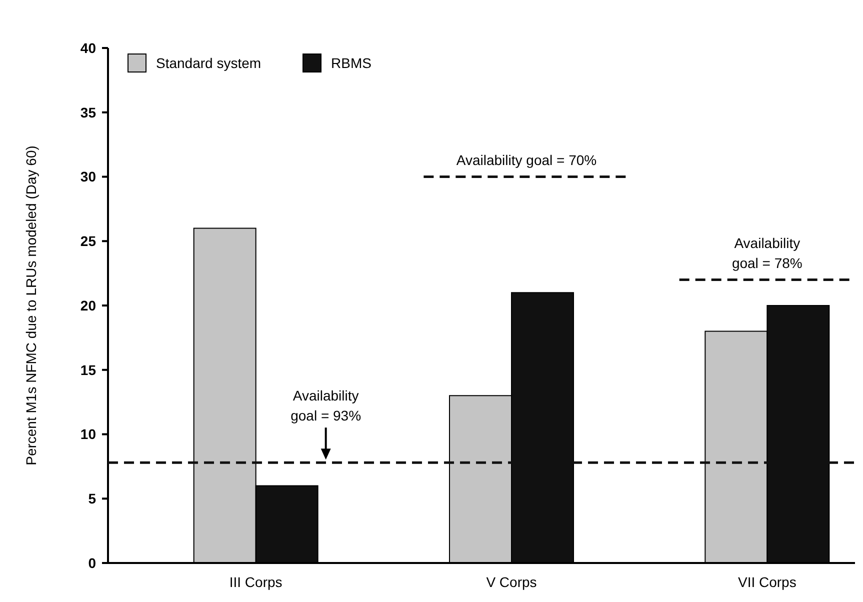 This screenshot has height=602, width=863. What do you see at coordinates (92, 498) in the screenshot?
I see `y-tick-label: 5` at bounding box center [92, 498].